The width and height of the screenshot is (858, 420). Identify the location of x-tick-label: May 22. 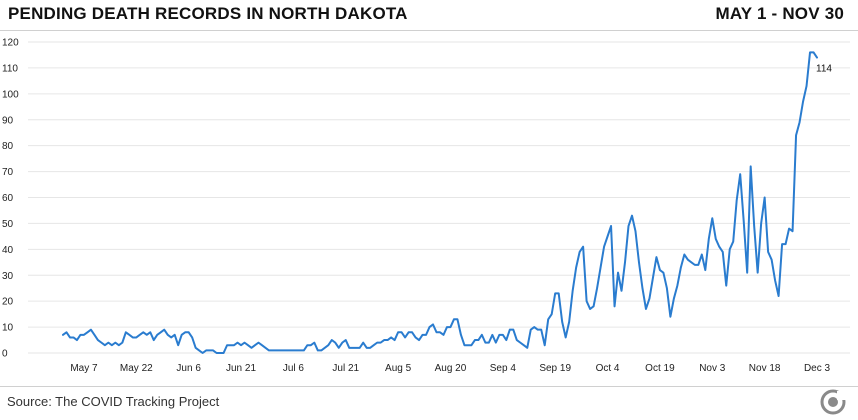
(136, 368).